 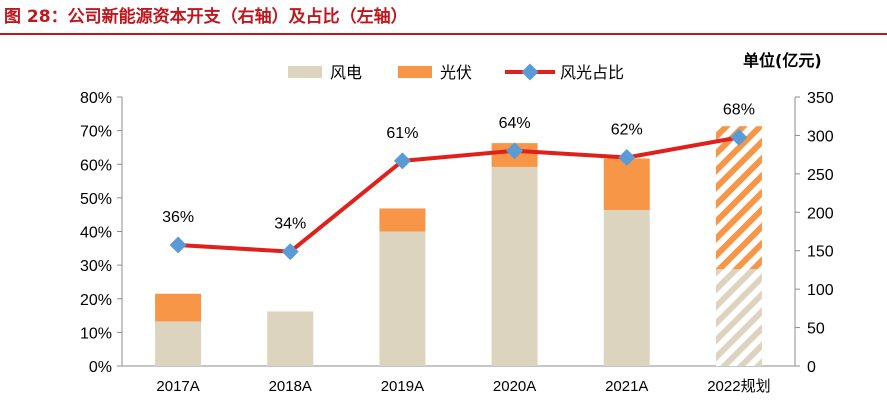 I want to click on share-data-label: 61%, so click(x=402, y=133).